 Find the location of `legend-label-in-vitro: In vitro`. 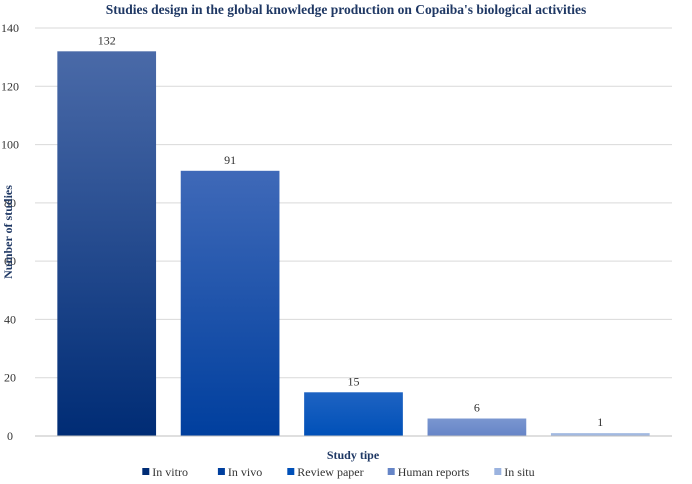

legend-label-in-vitro: In vitro is located at coordinates (170, 472).